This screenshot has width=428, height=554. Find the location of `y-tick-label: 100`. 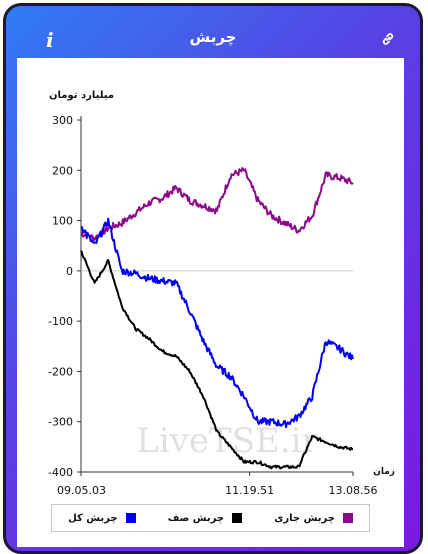

y-tick-label: 100 is located at coordinates (62, 221).